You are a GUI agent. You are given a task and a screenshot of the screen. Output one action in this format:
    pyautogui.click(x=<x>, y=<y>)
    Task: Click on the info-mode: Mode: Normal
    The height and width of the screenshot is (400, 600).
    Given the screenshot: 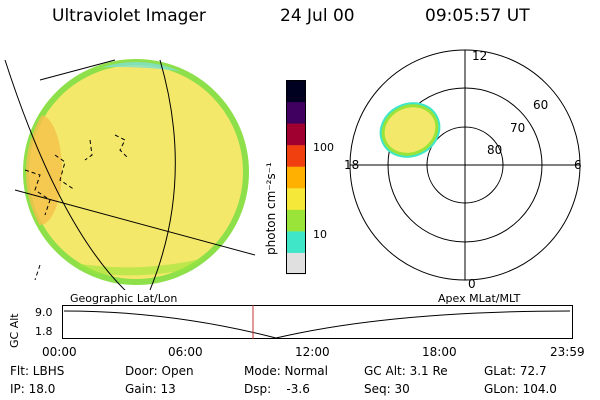 What is the action you would take?
    pyautogui.click(x=286, y=371)
    